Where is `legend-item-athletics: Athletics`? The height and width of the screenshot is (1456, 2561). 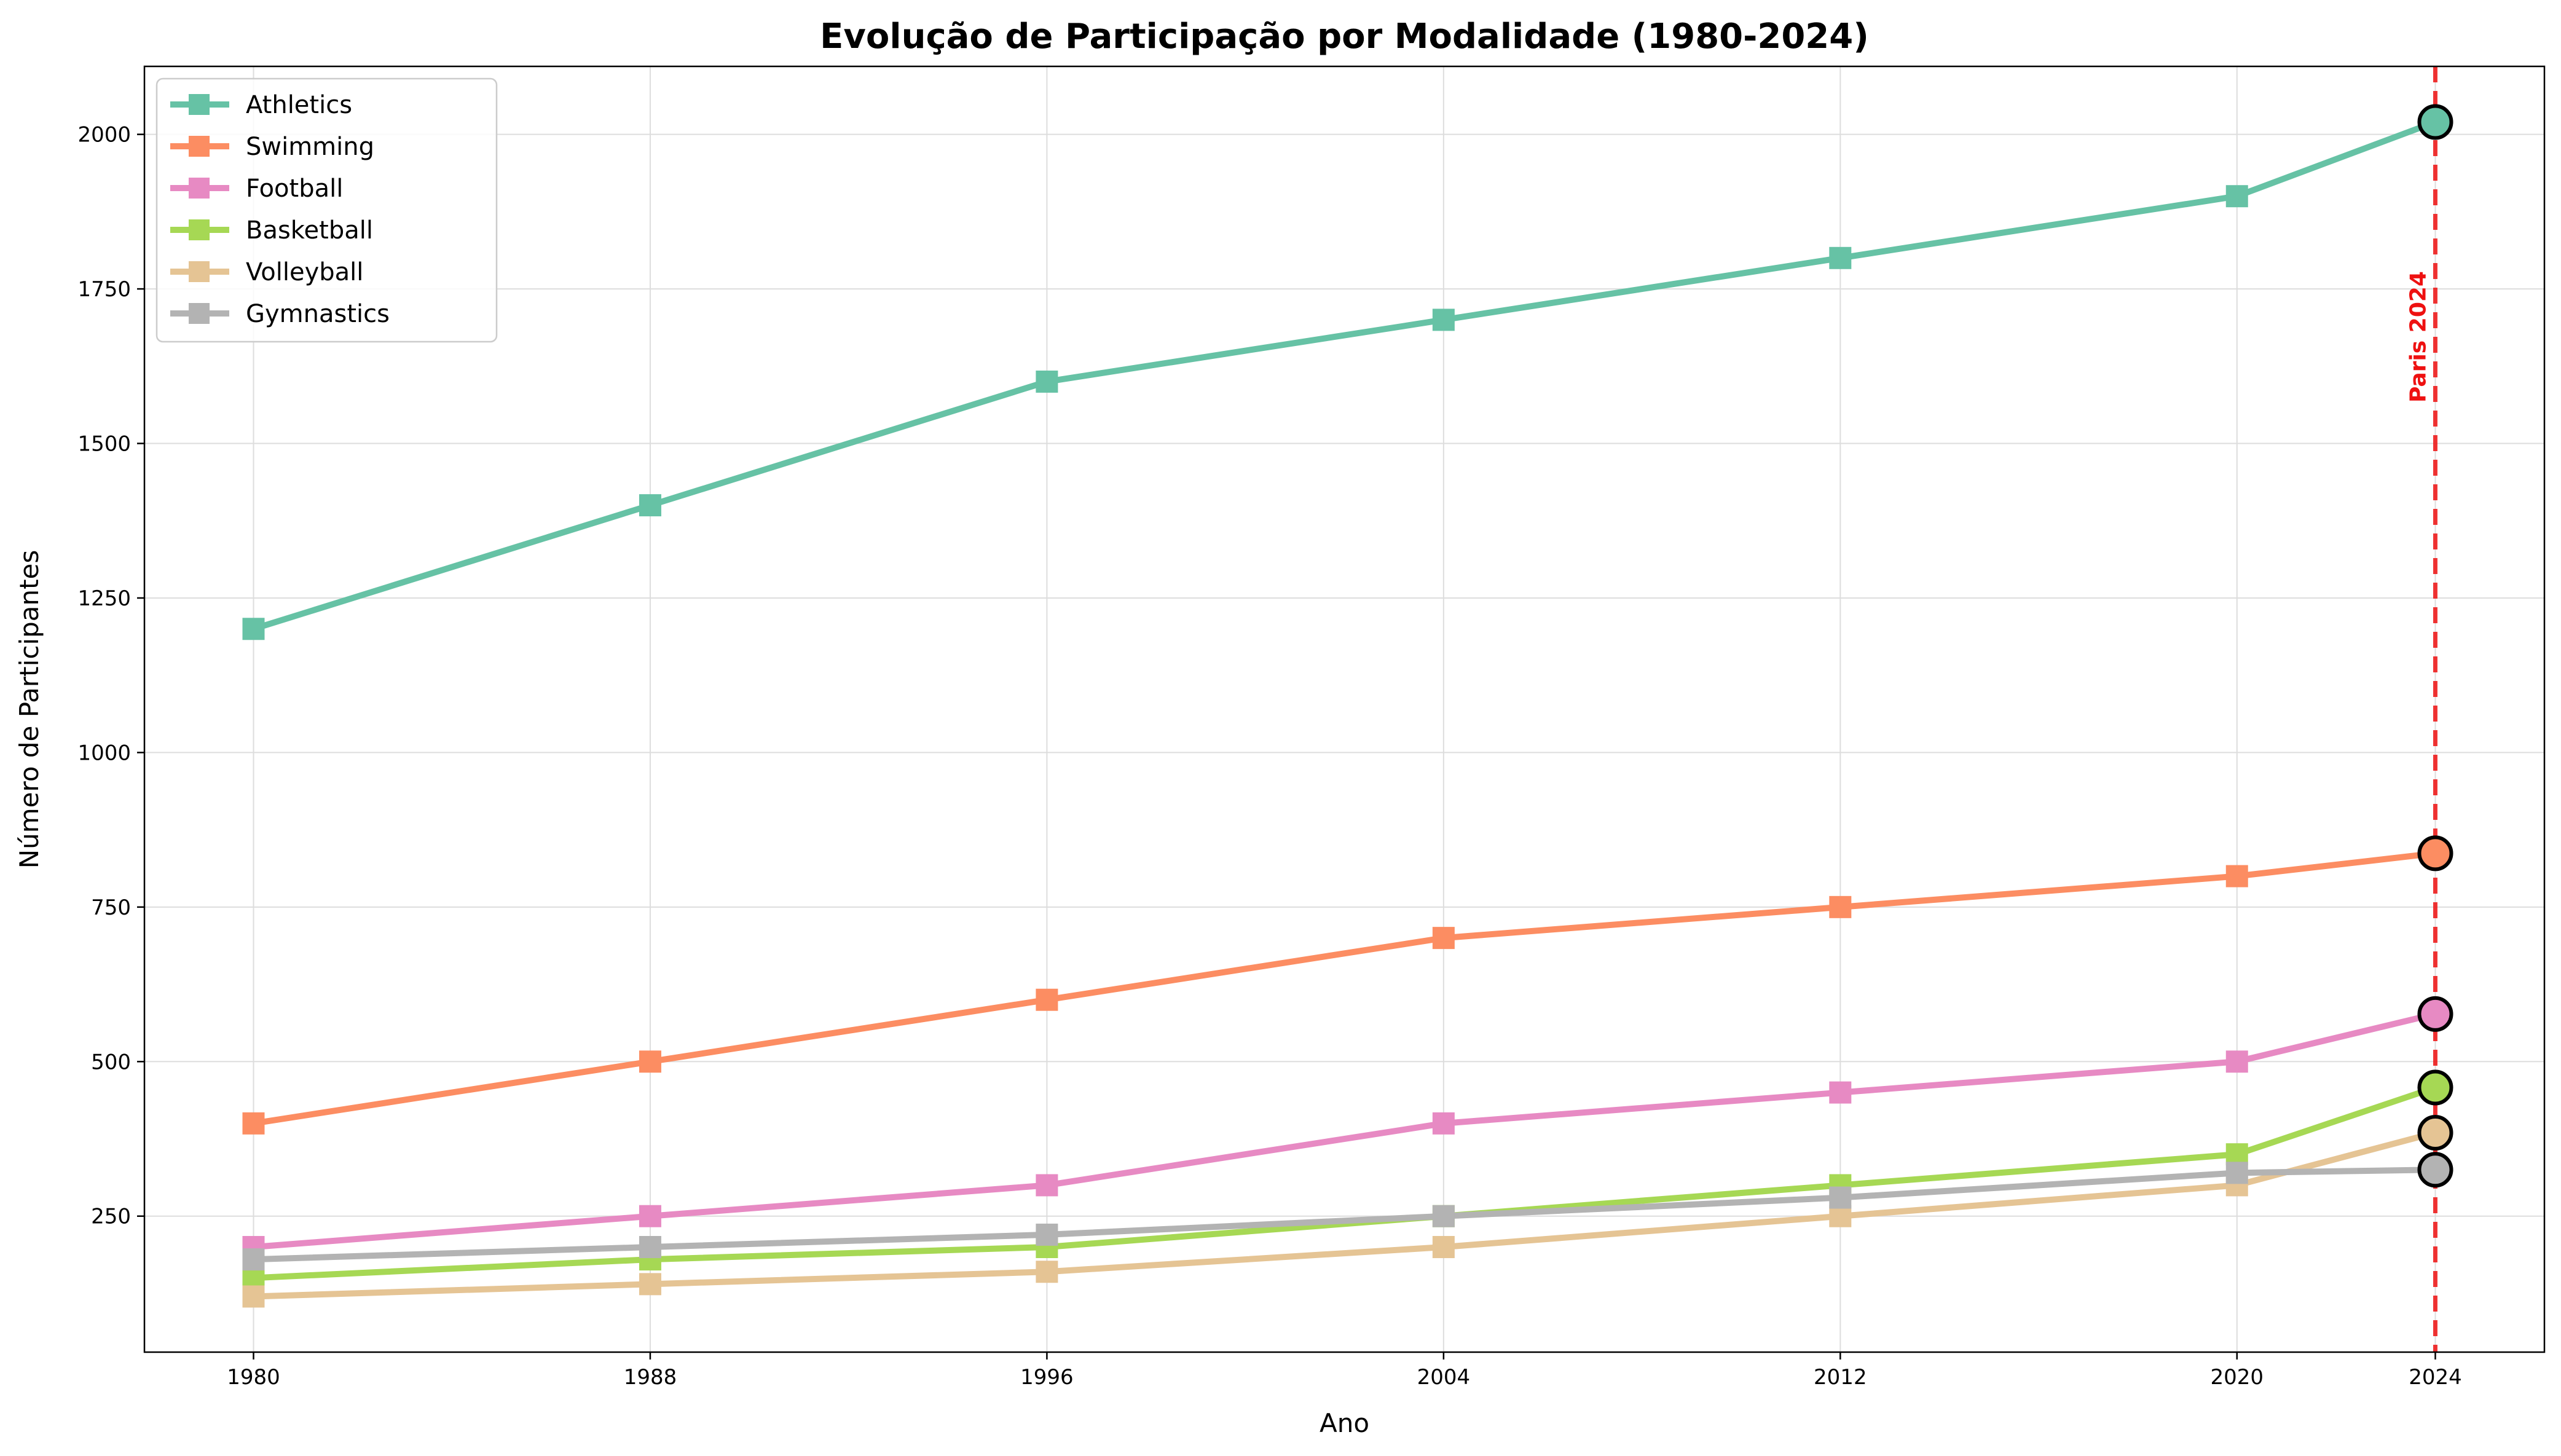
legend-item-athletics: Athletics is located at coordinates (261, 105).